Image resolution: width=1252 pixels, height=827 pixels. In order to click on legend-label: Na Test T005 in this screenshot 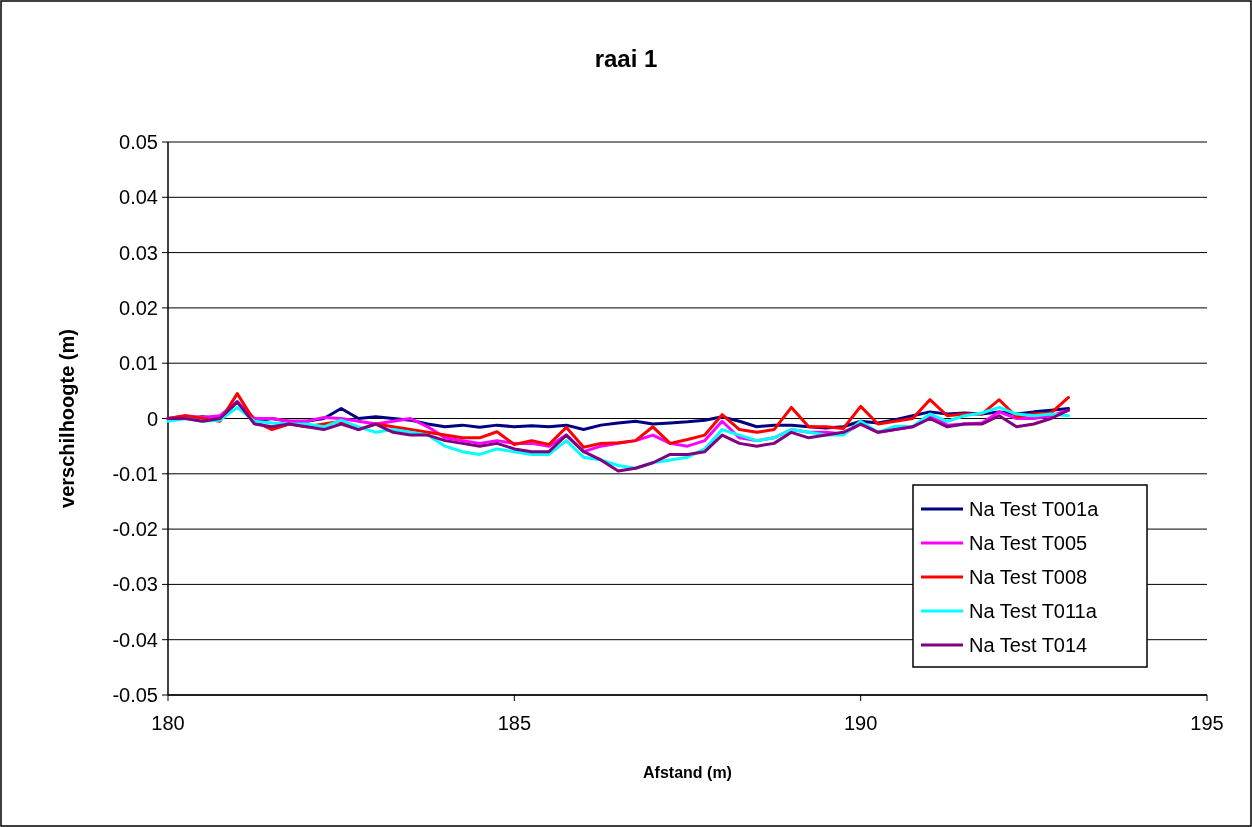, I will do `click(1028, 543)`.